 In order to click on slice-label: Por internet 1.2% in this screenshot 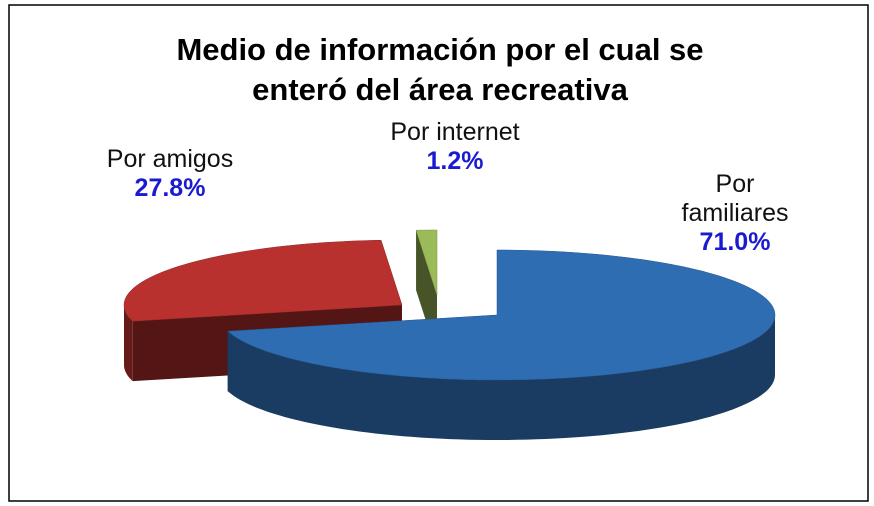, I will do `click(455, 147)`.